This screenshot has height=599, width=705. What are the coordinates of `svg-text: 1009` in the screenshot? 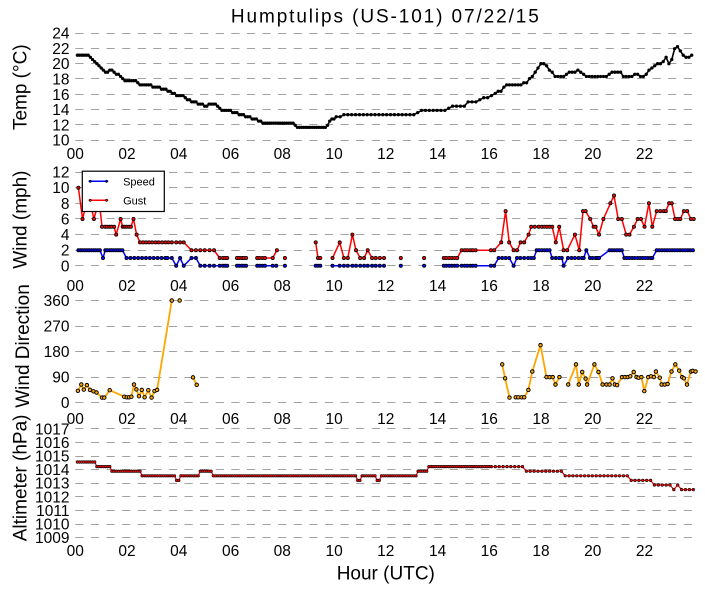 It's located at (52, 538).